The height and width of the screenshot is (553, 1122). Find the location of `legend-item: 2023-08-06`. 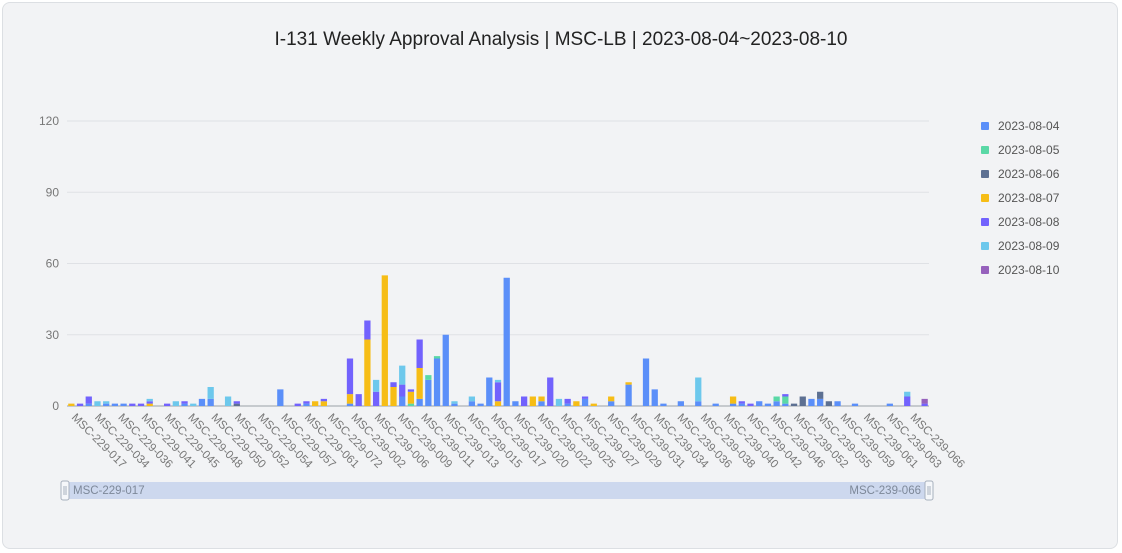

legend-item: 2023-08-06 is located at coordinates (1020, 174).